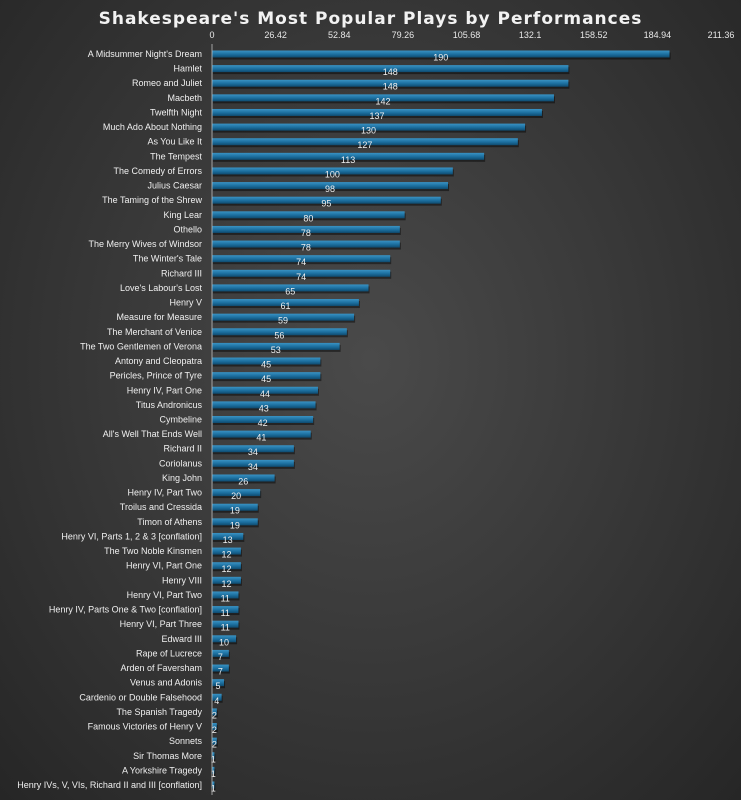  I want to click on data-label: 41, so click(261, 438).